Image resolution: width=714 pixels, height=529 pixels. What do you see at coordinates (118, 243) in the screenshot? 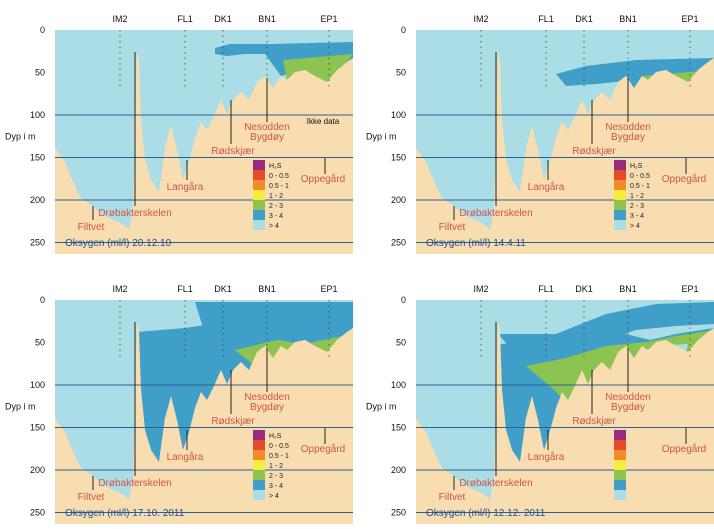
I see `panel-title: Oksygen (ml/l) 20.12.10` at bounding box center [118, 243].